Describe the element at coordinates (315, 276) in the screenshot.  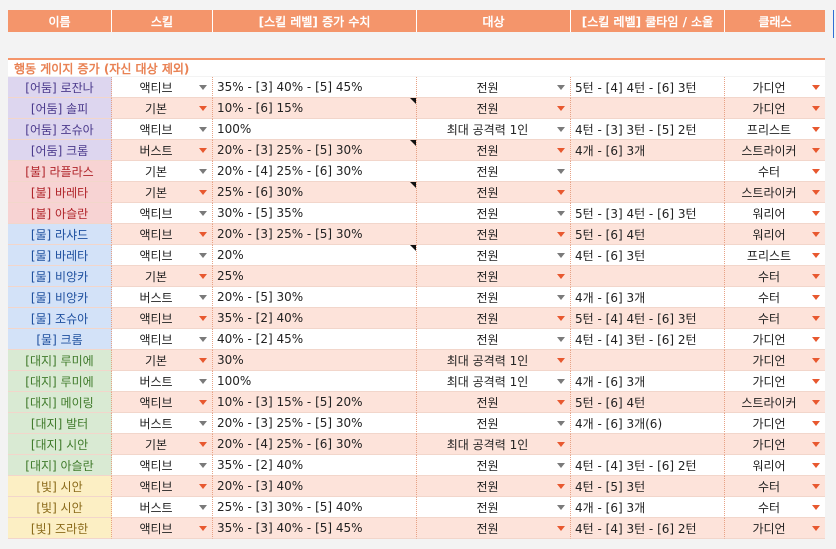
I see `cell-increase: 25%` at that location.